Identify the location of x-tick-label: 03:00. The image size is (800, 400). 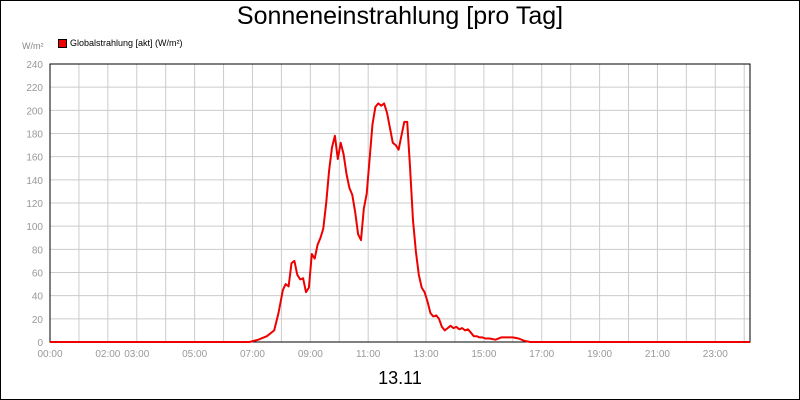
(136, 354).